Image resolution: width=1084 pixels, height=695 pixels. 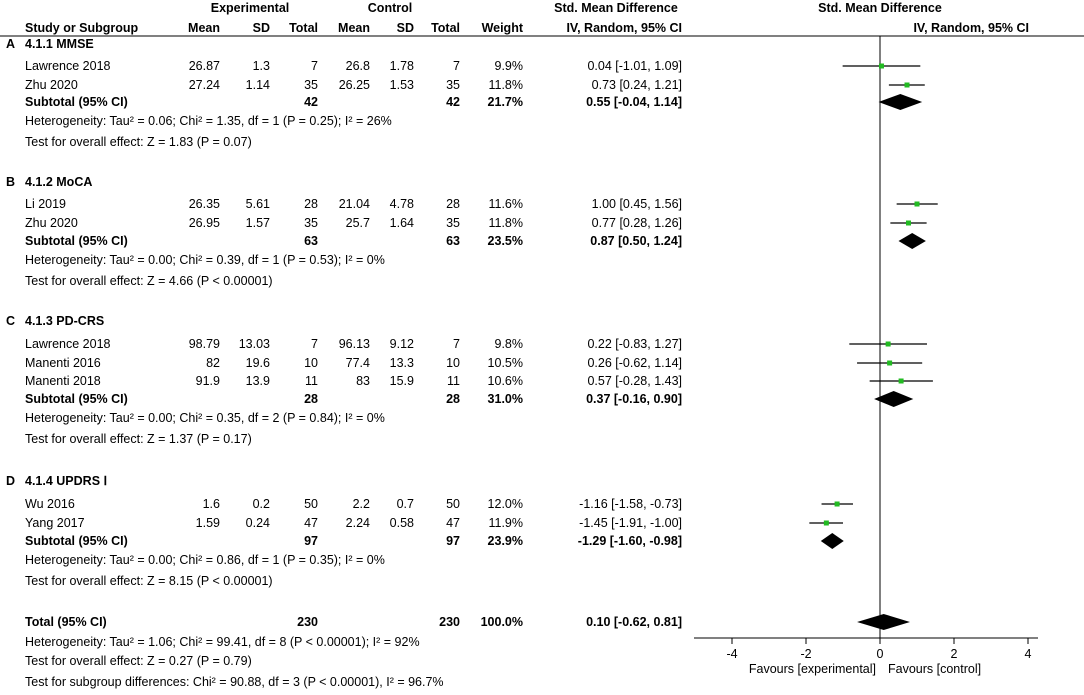 I want to click on study-total-experimental: 11, so click(x=311, y=381).